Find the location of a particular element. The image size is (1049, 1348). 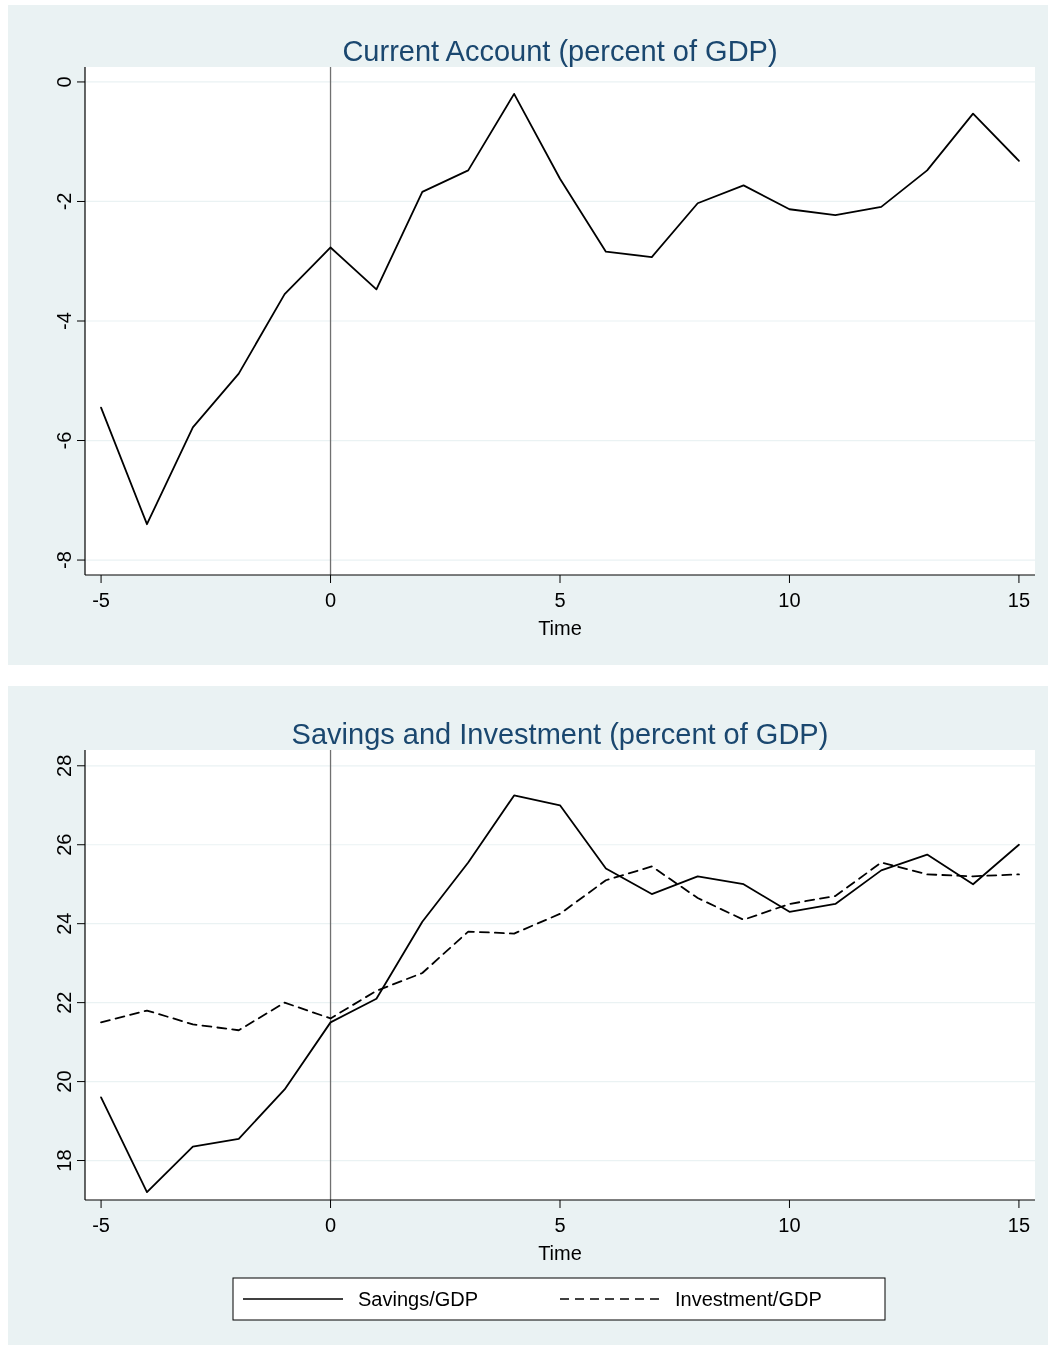

y-tick-label: -8 is located at coordinates (64, 560).